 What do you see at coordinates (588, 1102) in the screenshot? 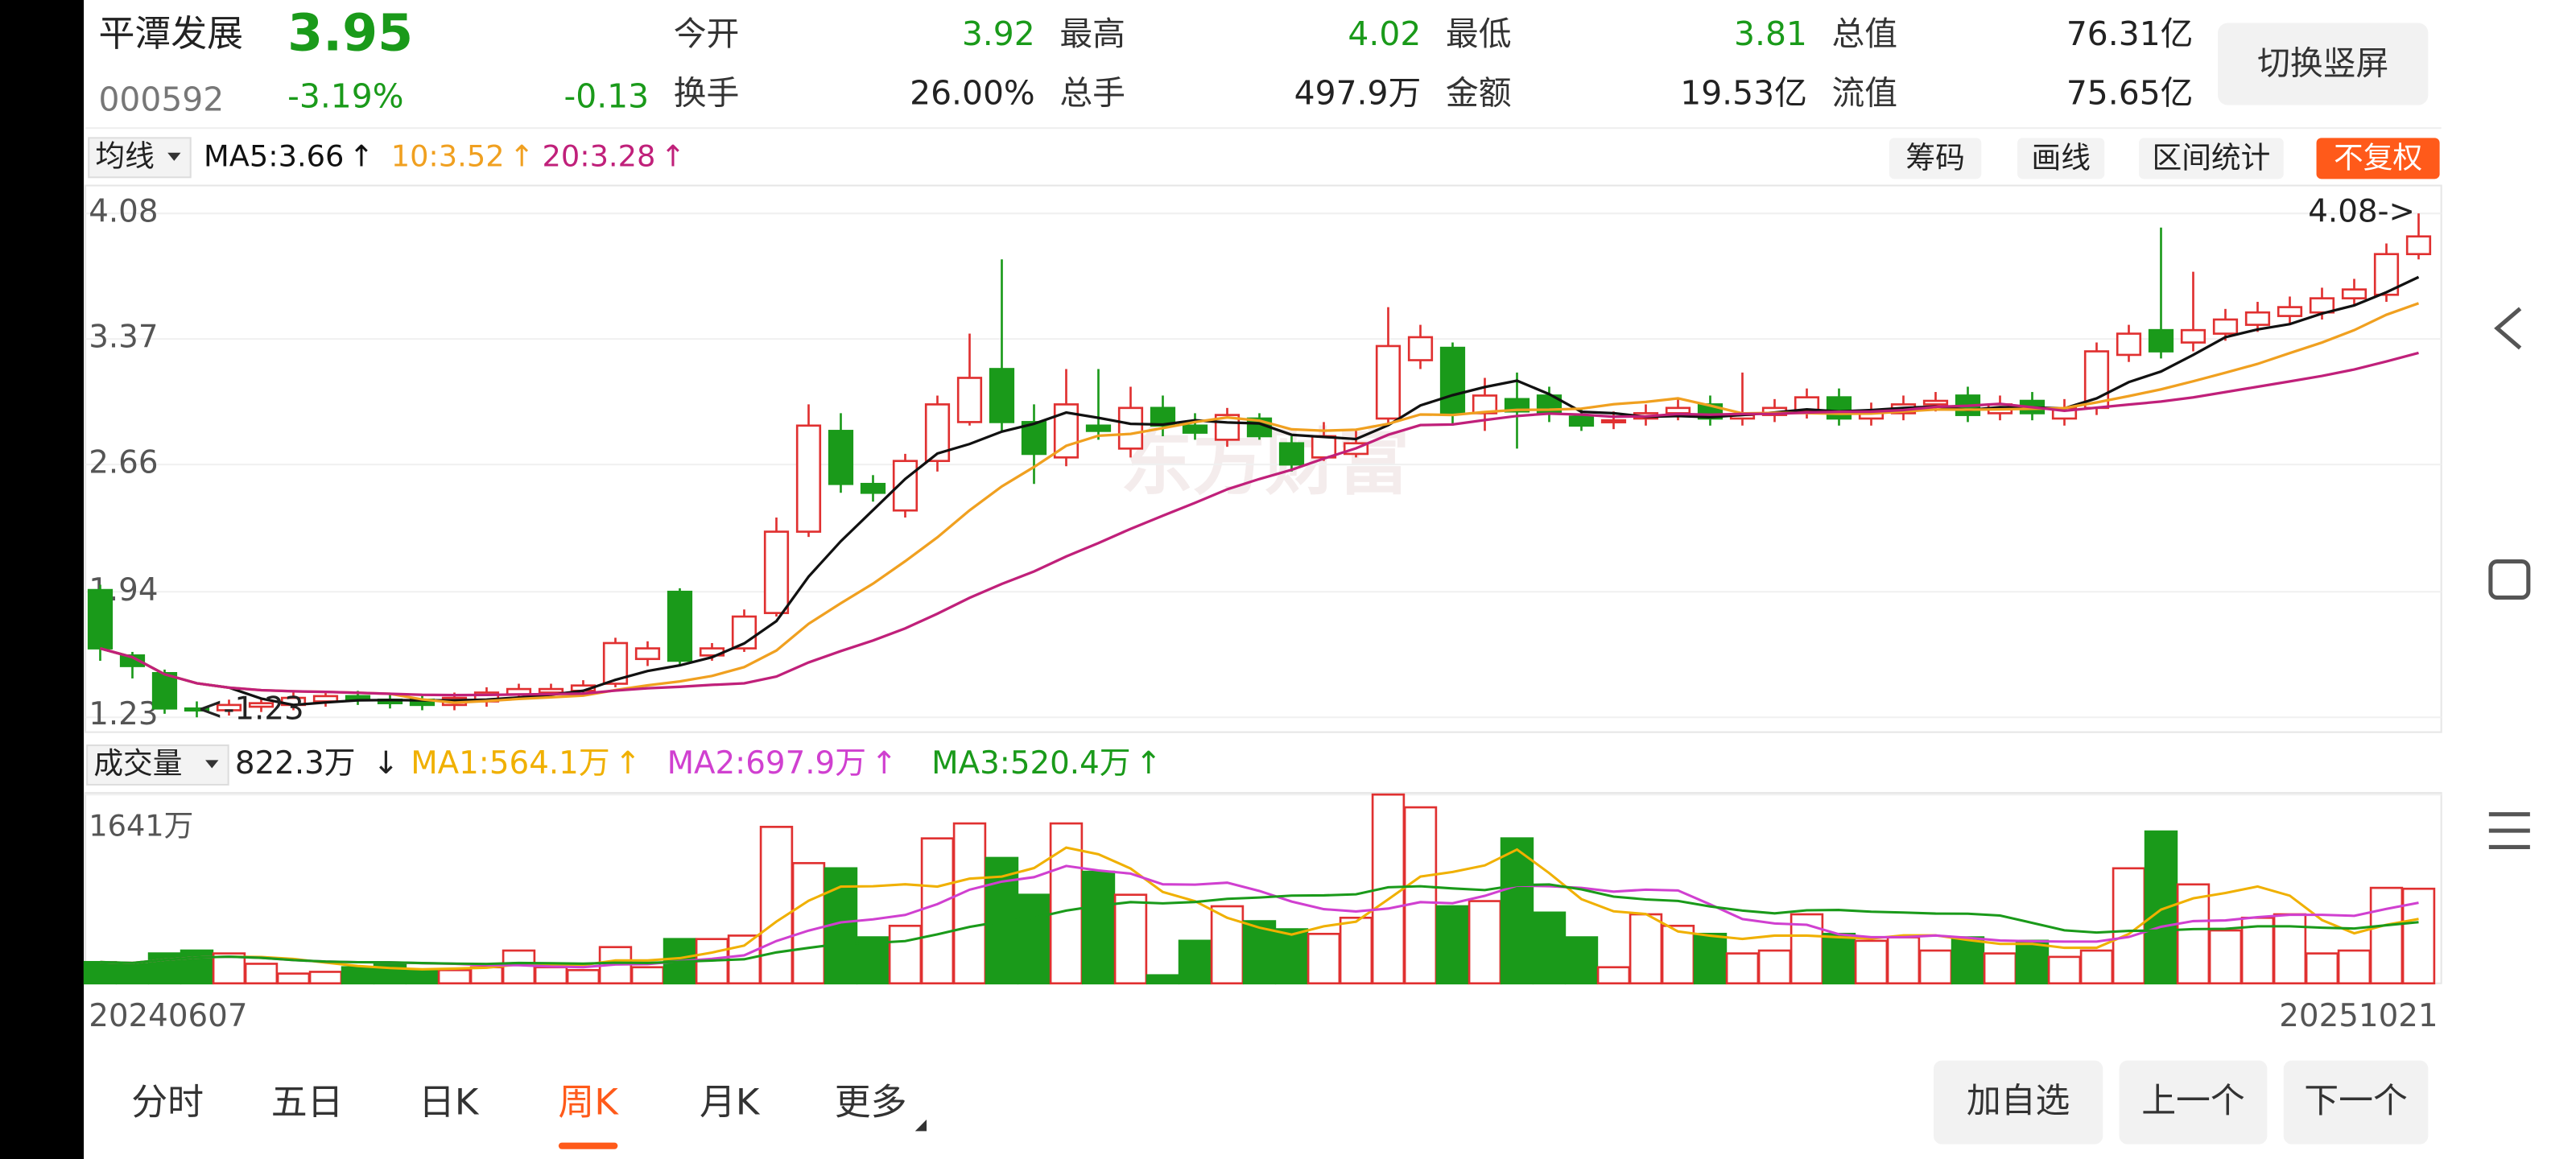
I see `tab: 周K` at bounding box center [588, 1102].